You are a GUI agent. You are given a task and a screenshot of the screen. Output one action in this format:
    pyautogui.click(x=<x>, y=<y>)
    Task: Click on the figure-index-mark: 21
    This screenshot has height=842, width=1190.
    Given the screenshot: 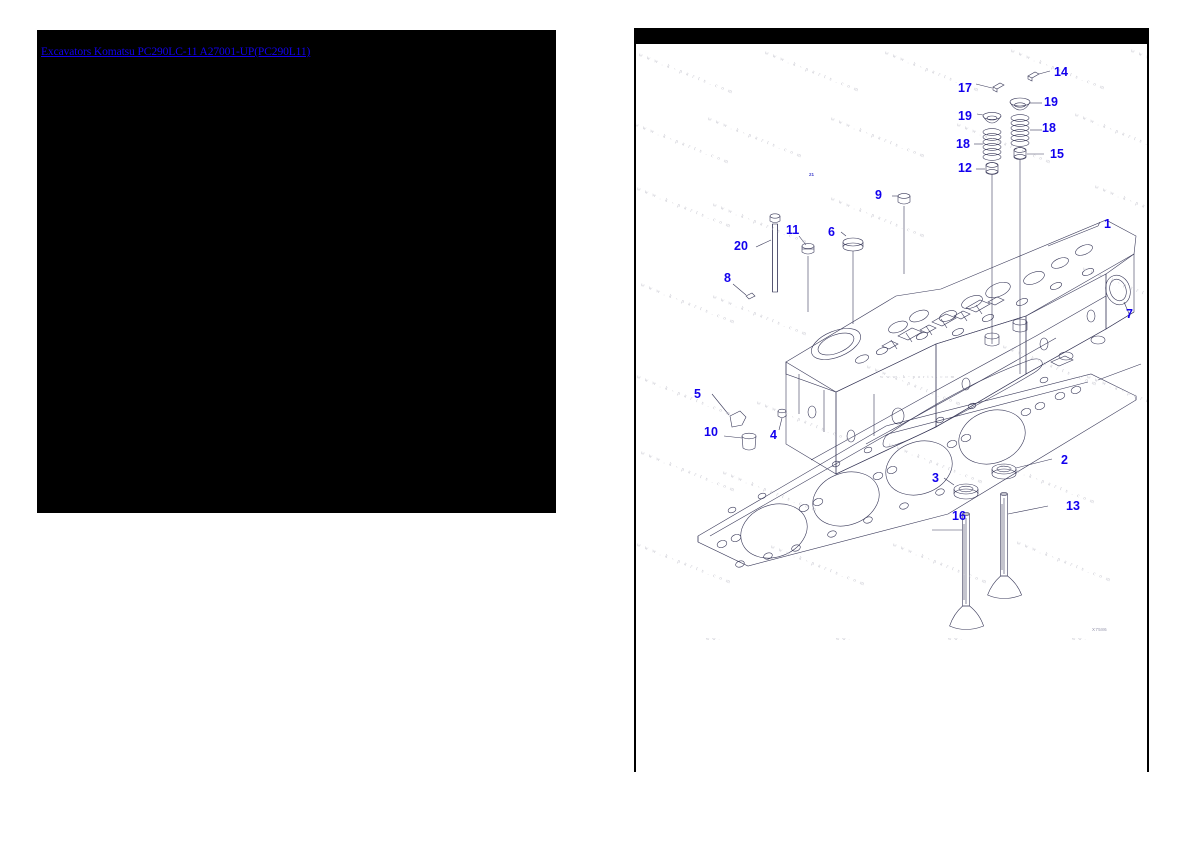 What is the action you would take?
    pyautogui.click(x=812, y=174)
    